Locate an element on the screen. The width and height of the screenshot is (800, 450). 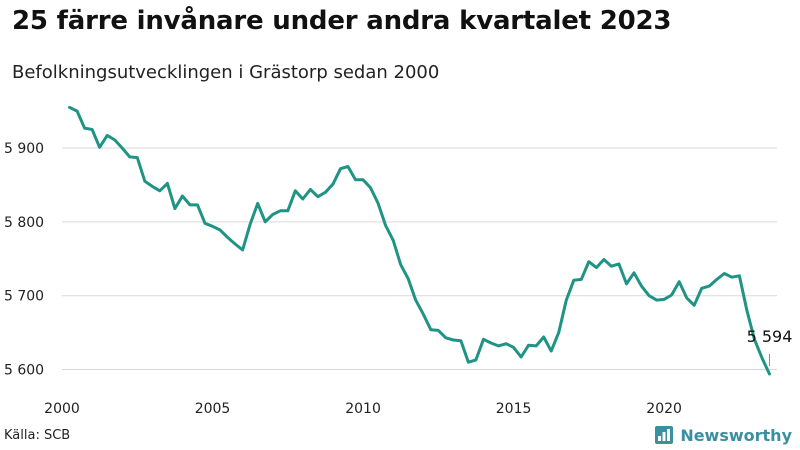
y-tick-label: 5 700 is located at coordinates (24, 297).